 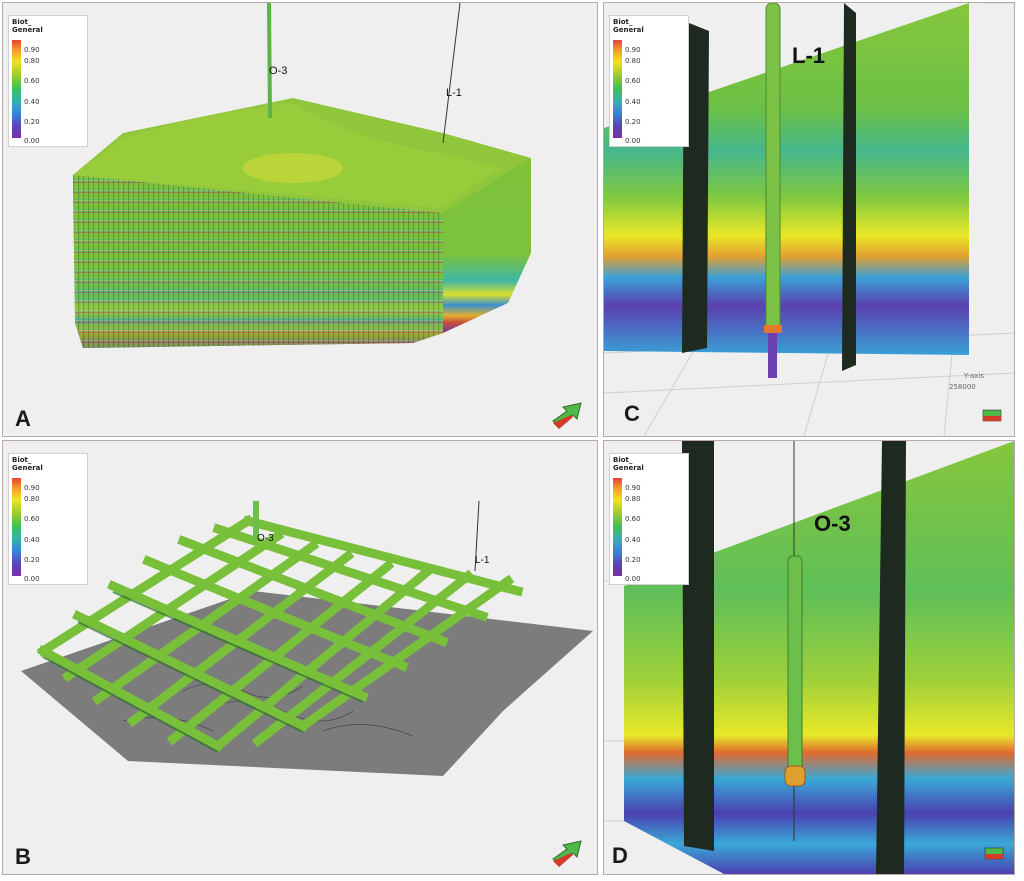 I want to click on axis-value: 258000, so click(x=962, y=387).